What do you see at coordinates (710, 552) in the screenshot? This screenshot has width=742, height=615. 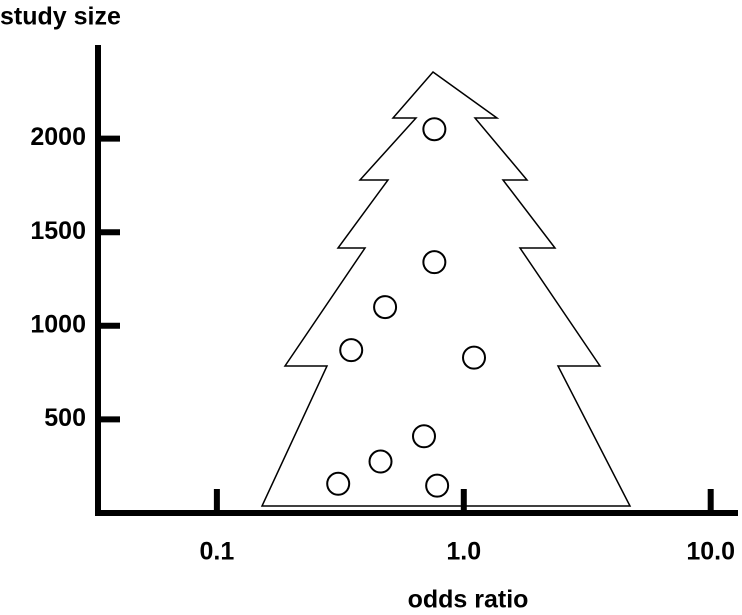 I see `x-tick-label: 10.0` at bounding box center [710, 552].